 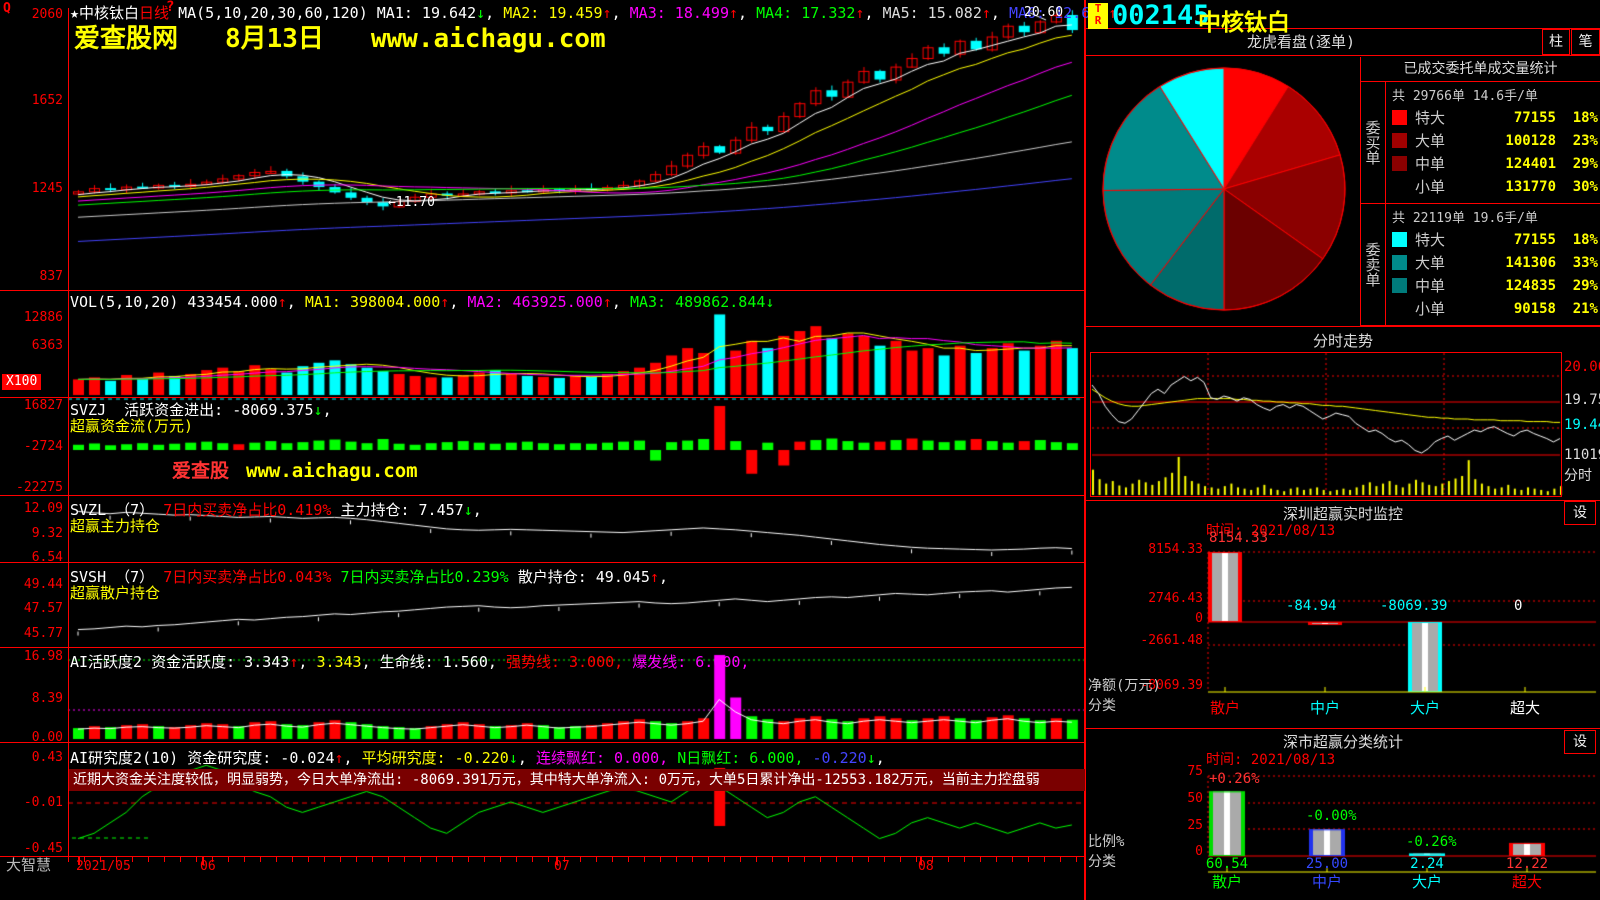 What do you see at coordinates (1530, 140) in the screenshot?
I see `stats-row-value: 100128` at bounding box center [1530, 140].